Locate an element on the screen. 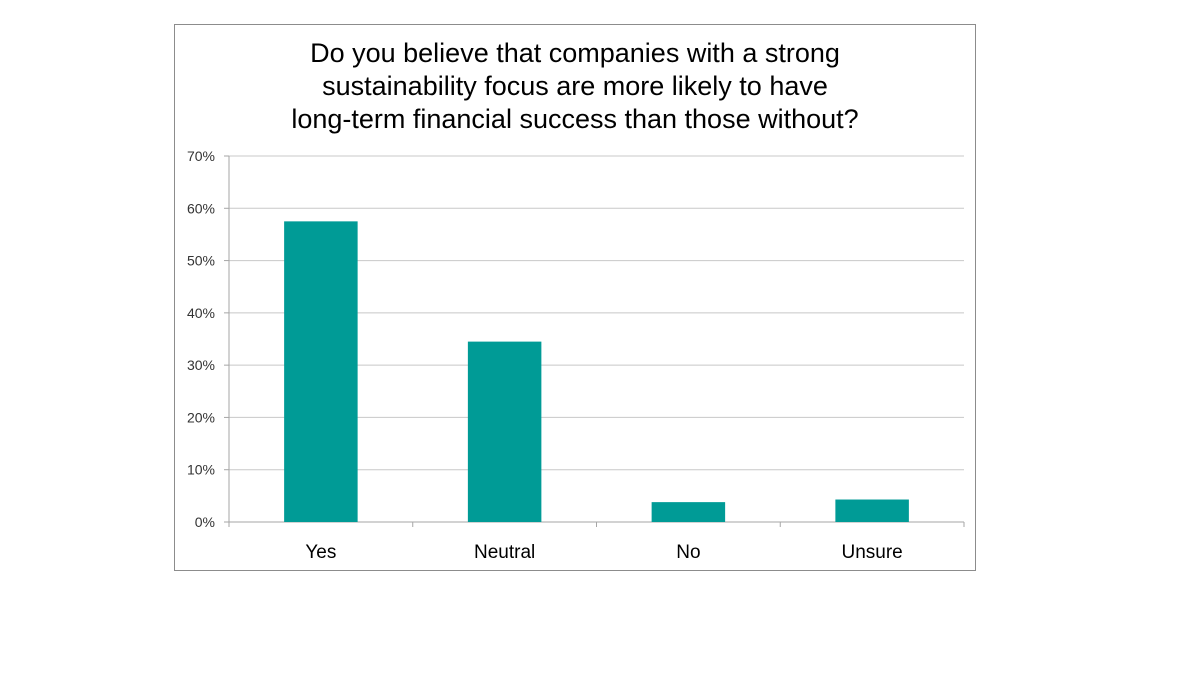 This screenshot has width=1200, height=675. y-tick-label: 0% is located at coordinates (205, 522).